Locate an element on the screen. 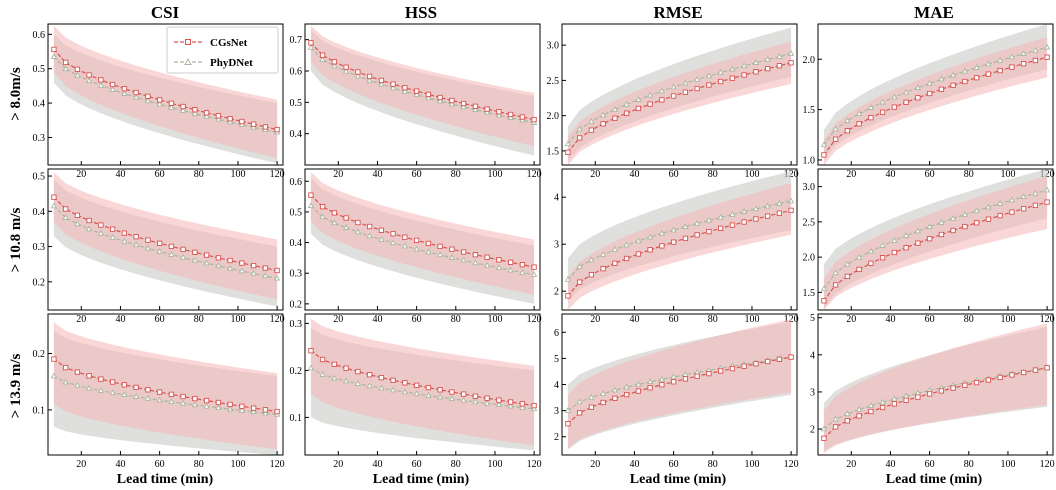  panel-rmse-row1: 1.5 2.0 2.5 3.0 20 40 60 80 100 120 is located at coordinates (673, 101).